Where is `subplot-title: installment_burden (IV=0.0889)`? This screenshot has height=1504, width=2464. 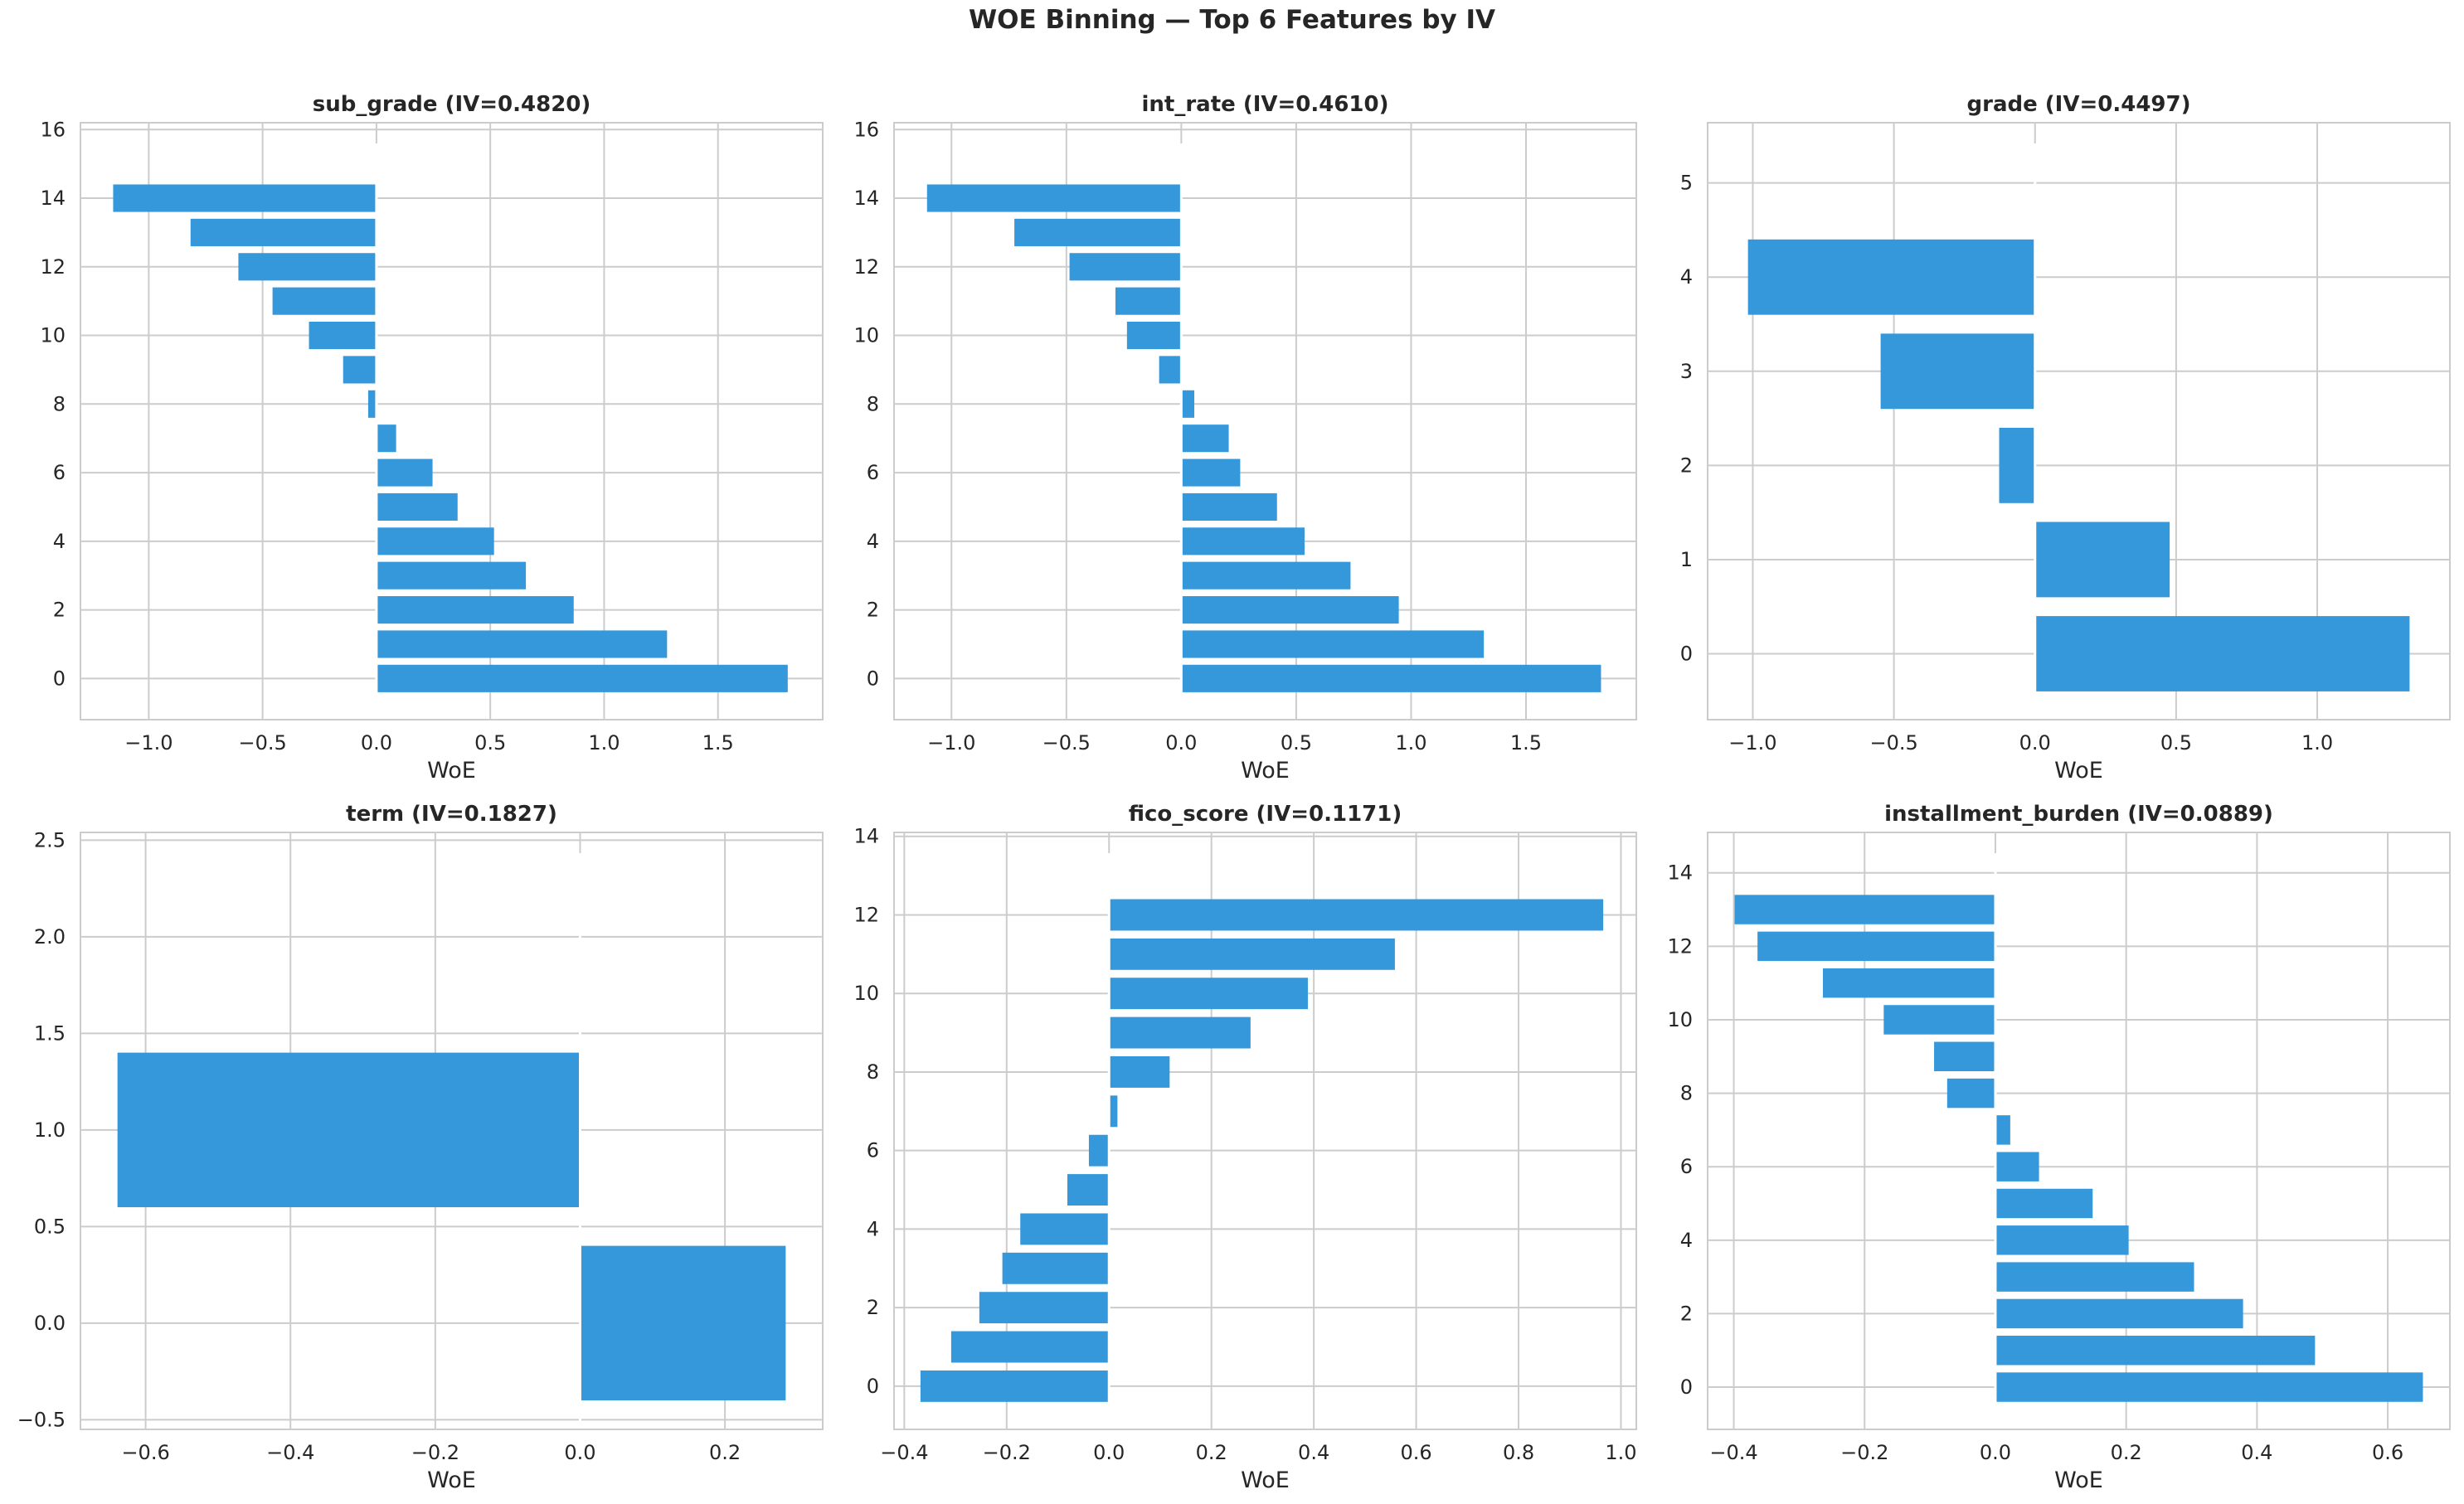 subplot-title: installment_burden (IV=0.0889) is located at coordinates (2079, 814).